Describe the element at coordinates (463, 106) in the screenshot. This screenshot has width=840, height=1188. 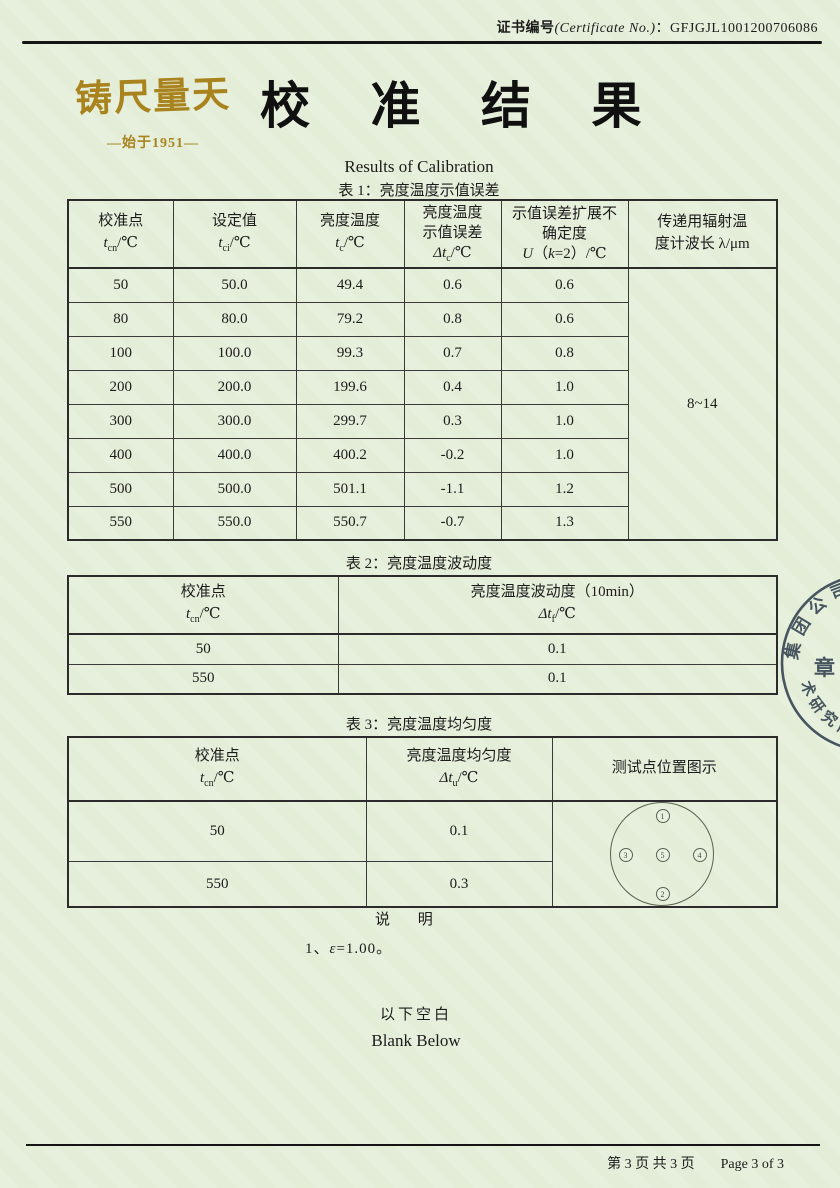
I see `page-title: 校 准 结 果` at that location.